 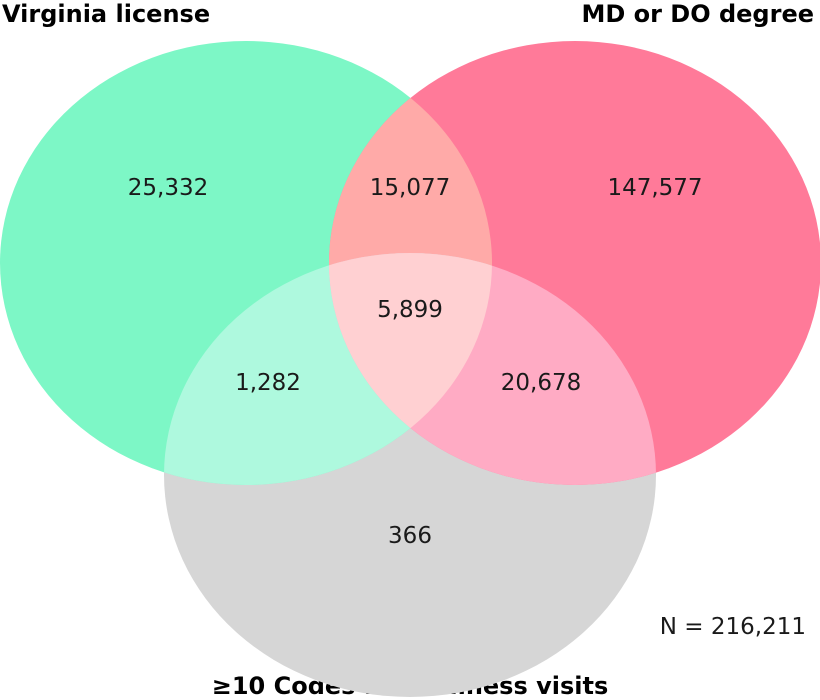 What do you see at coordinates (410, 188) in the screenshot?
I see `region-value-ab: 15,077` at bounding box center [410, 188].